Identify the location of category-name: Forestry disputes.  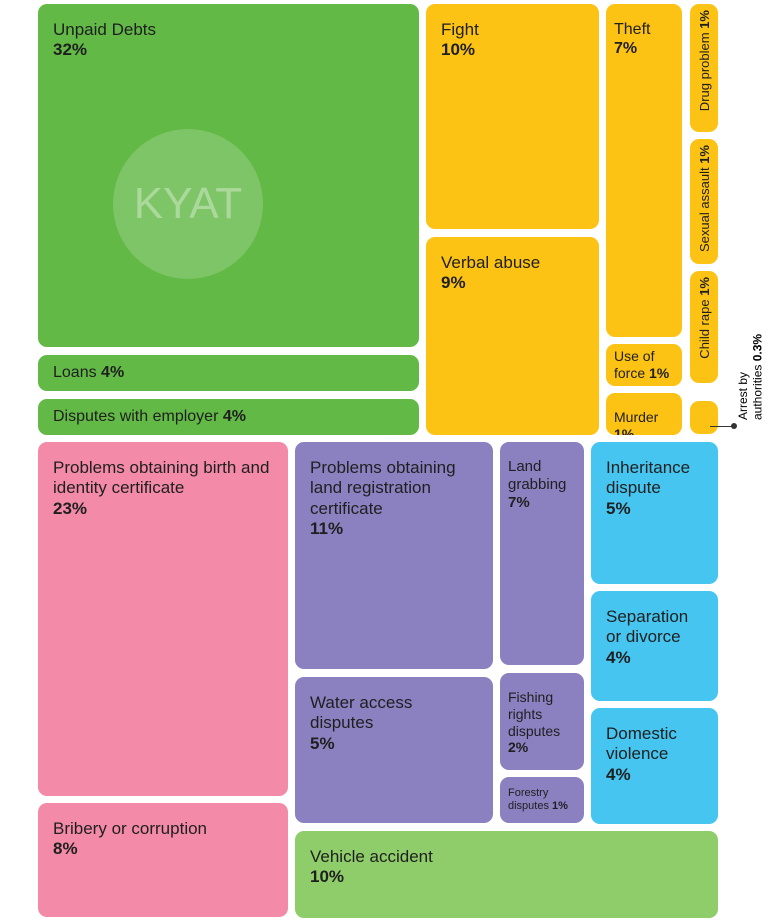
(528, 799).